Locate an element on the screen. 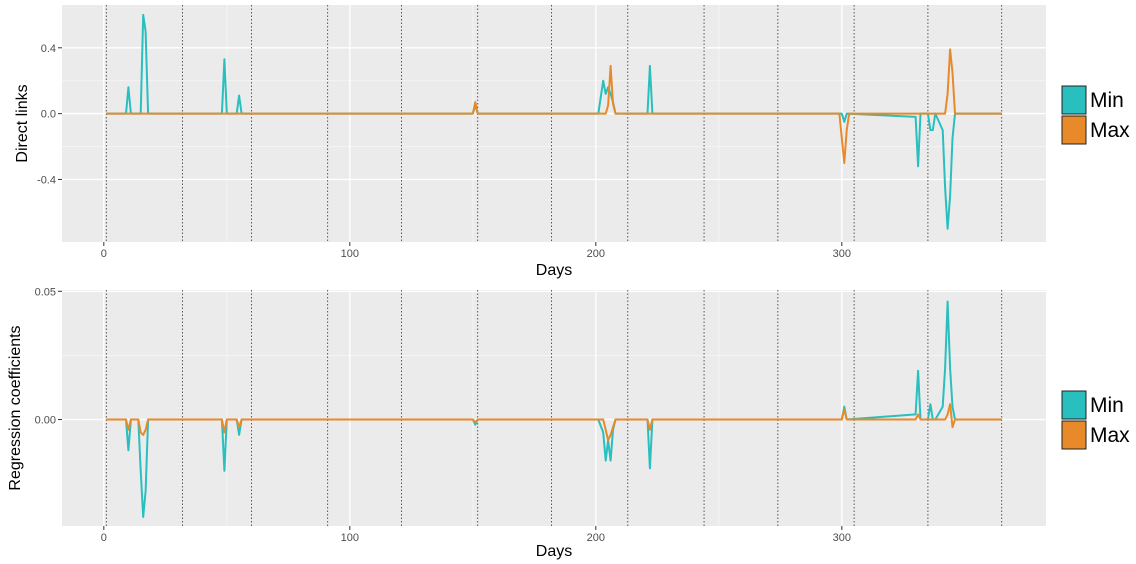  y-tick-label: 0.05 is located at coordinates (45, 292).